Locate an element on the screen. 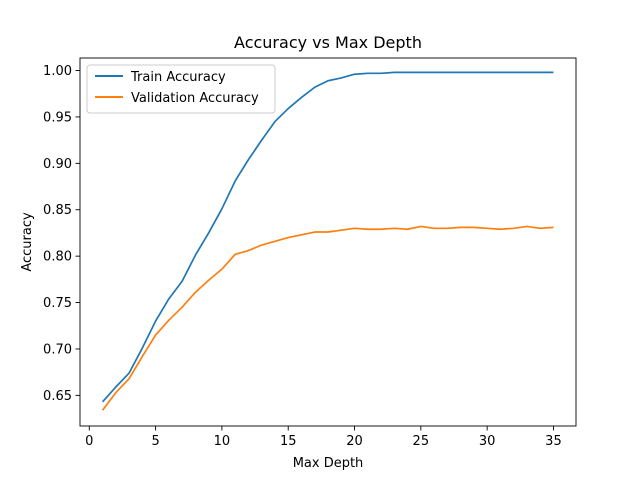 This screenshot has width=640, height=484. x-tick-label: 30 is located at coordinates (487, 441).